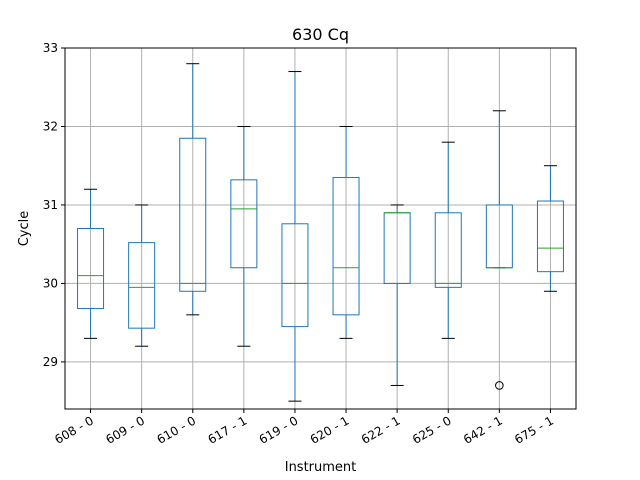 The width and height of the screenshot is (640, 480). Describe the element at coordinates (279, 429) in the screenshot. I see `x-tick-label: 619 - 0` at that location.